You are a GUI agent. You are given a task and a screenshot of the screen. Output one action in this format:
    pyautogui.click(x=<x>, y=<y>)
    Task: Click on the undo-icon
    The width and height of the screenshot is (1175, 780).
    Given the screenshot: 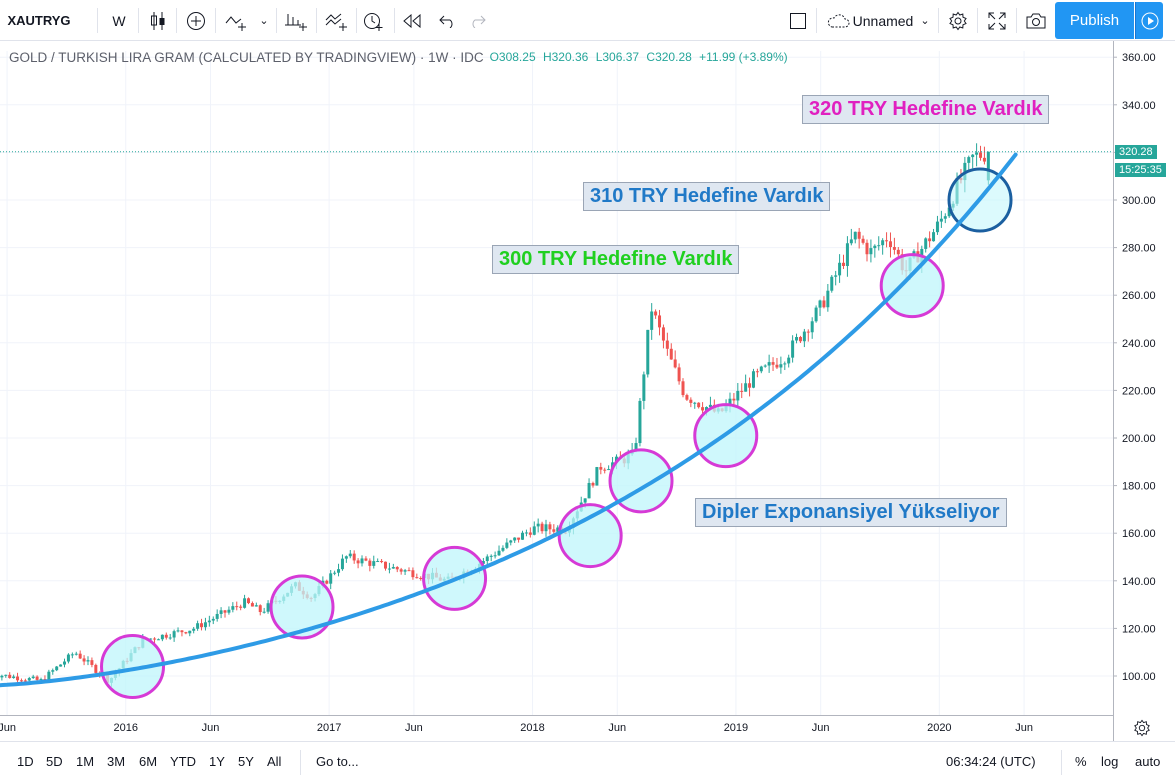 What is the action you would take?
    pyautogui.click(x=448, y=20)
    